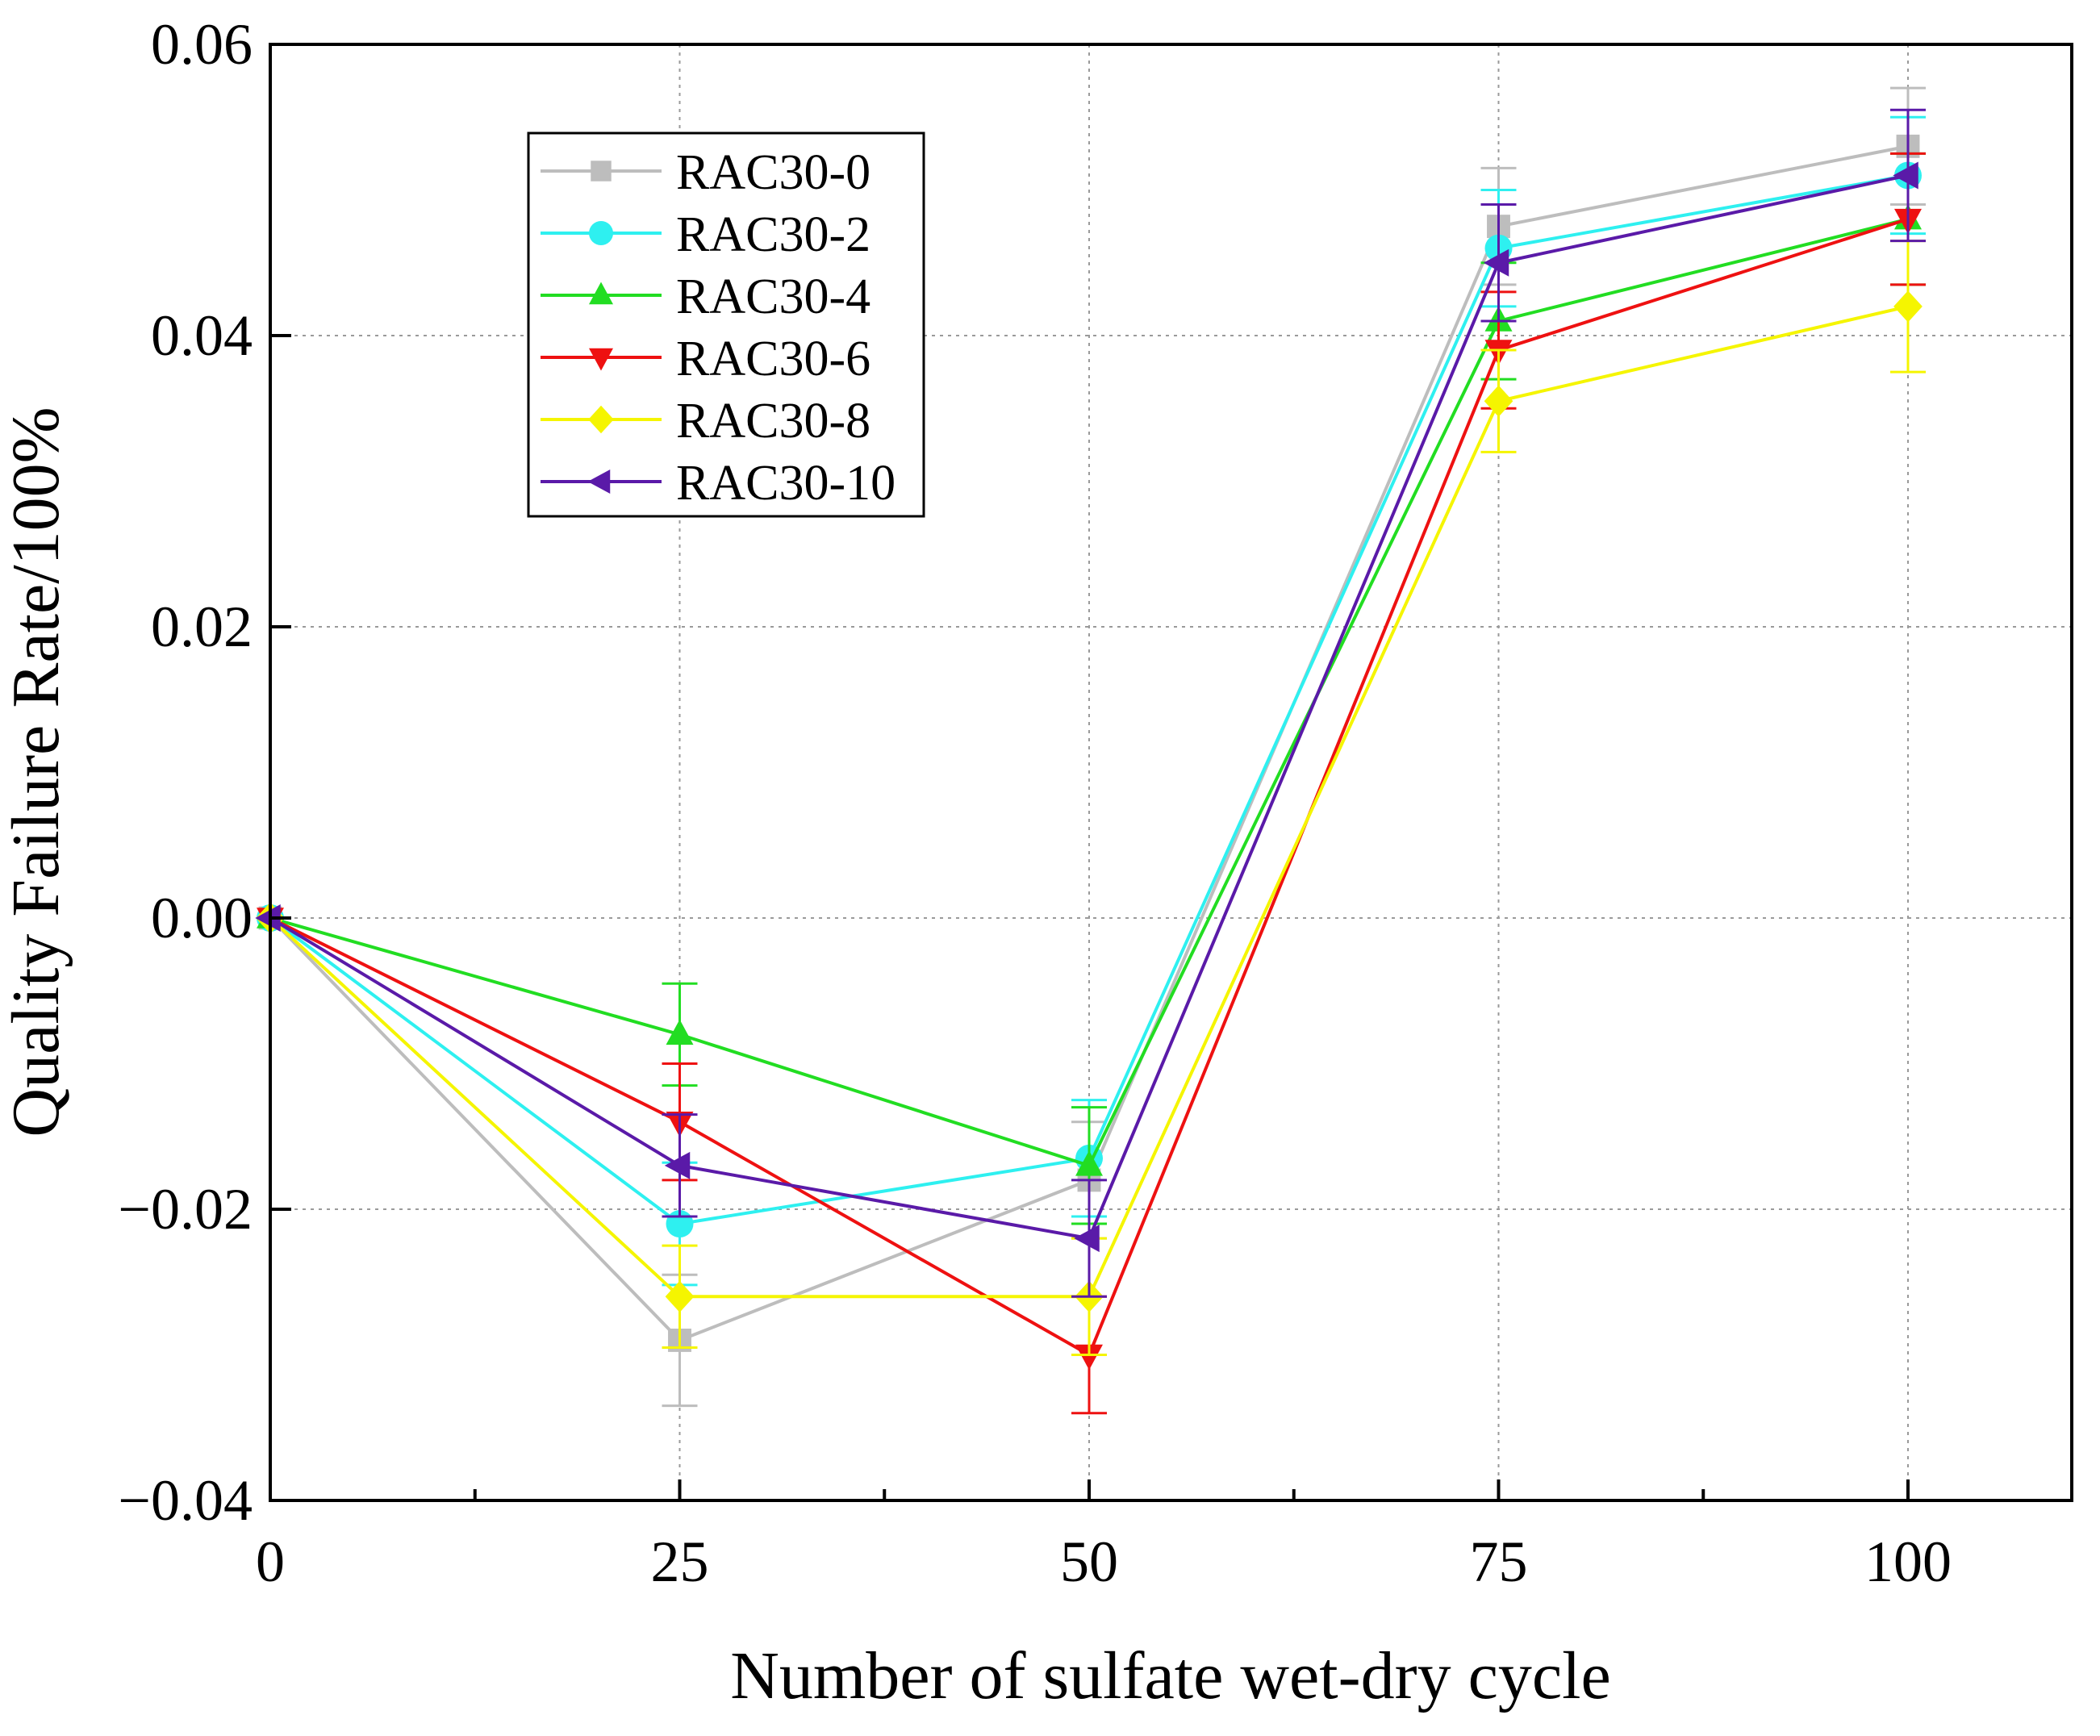  What do you see at coordinates (1170, 1676) in the screenshot?
I see `x-axis-label: Number of sulfate wet-dry cycle` at bounding box center [1170, 1676].